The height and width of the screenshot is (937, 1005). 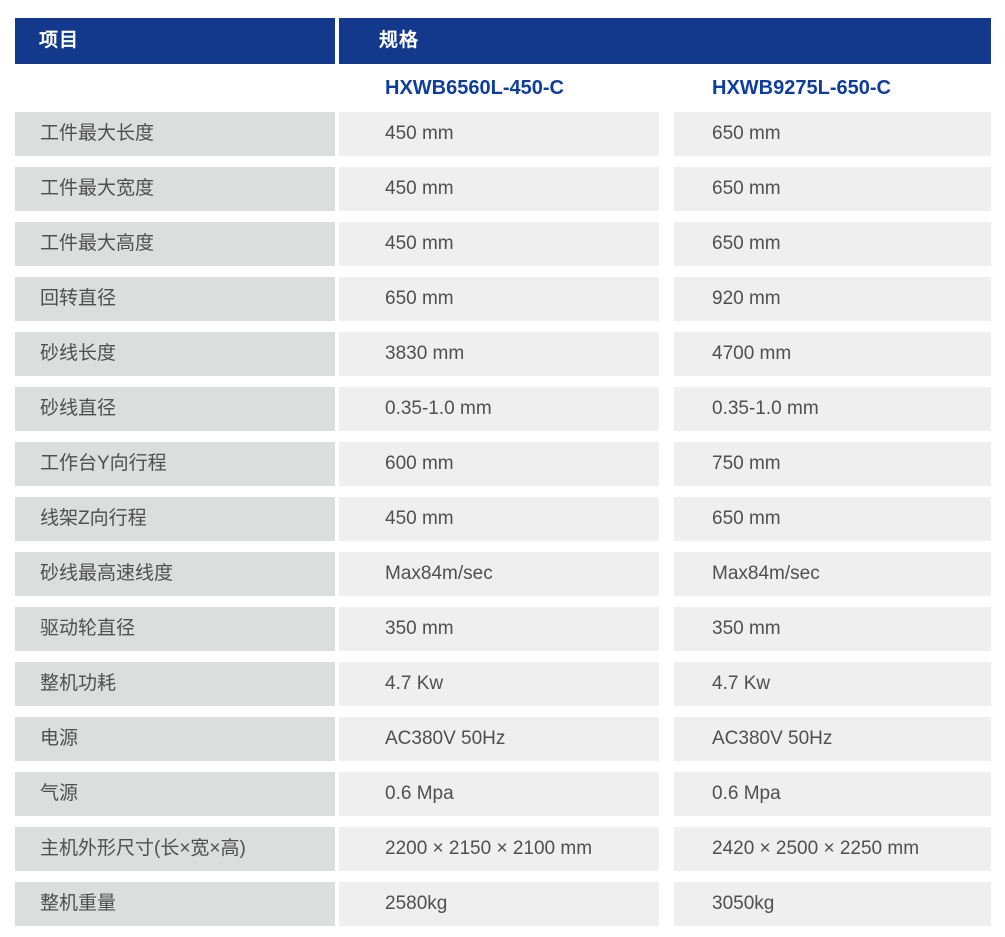 I want to click on spec-row-label: 驱动轮直径, so click(x=175, y=629).